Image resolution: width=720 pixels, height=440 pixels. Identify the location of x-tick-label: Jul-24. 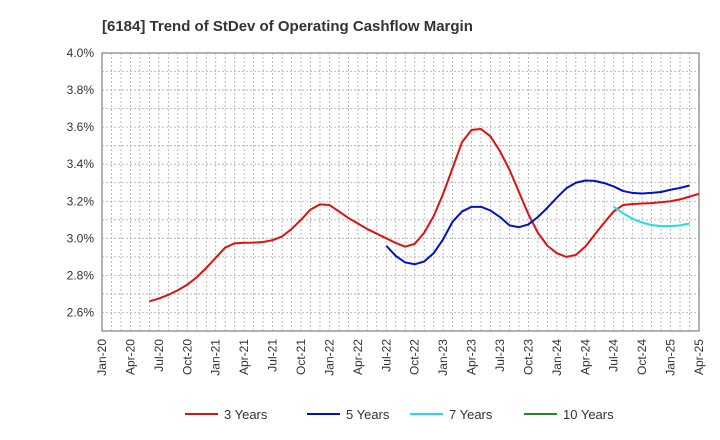
(614, 355).